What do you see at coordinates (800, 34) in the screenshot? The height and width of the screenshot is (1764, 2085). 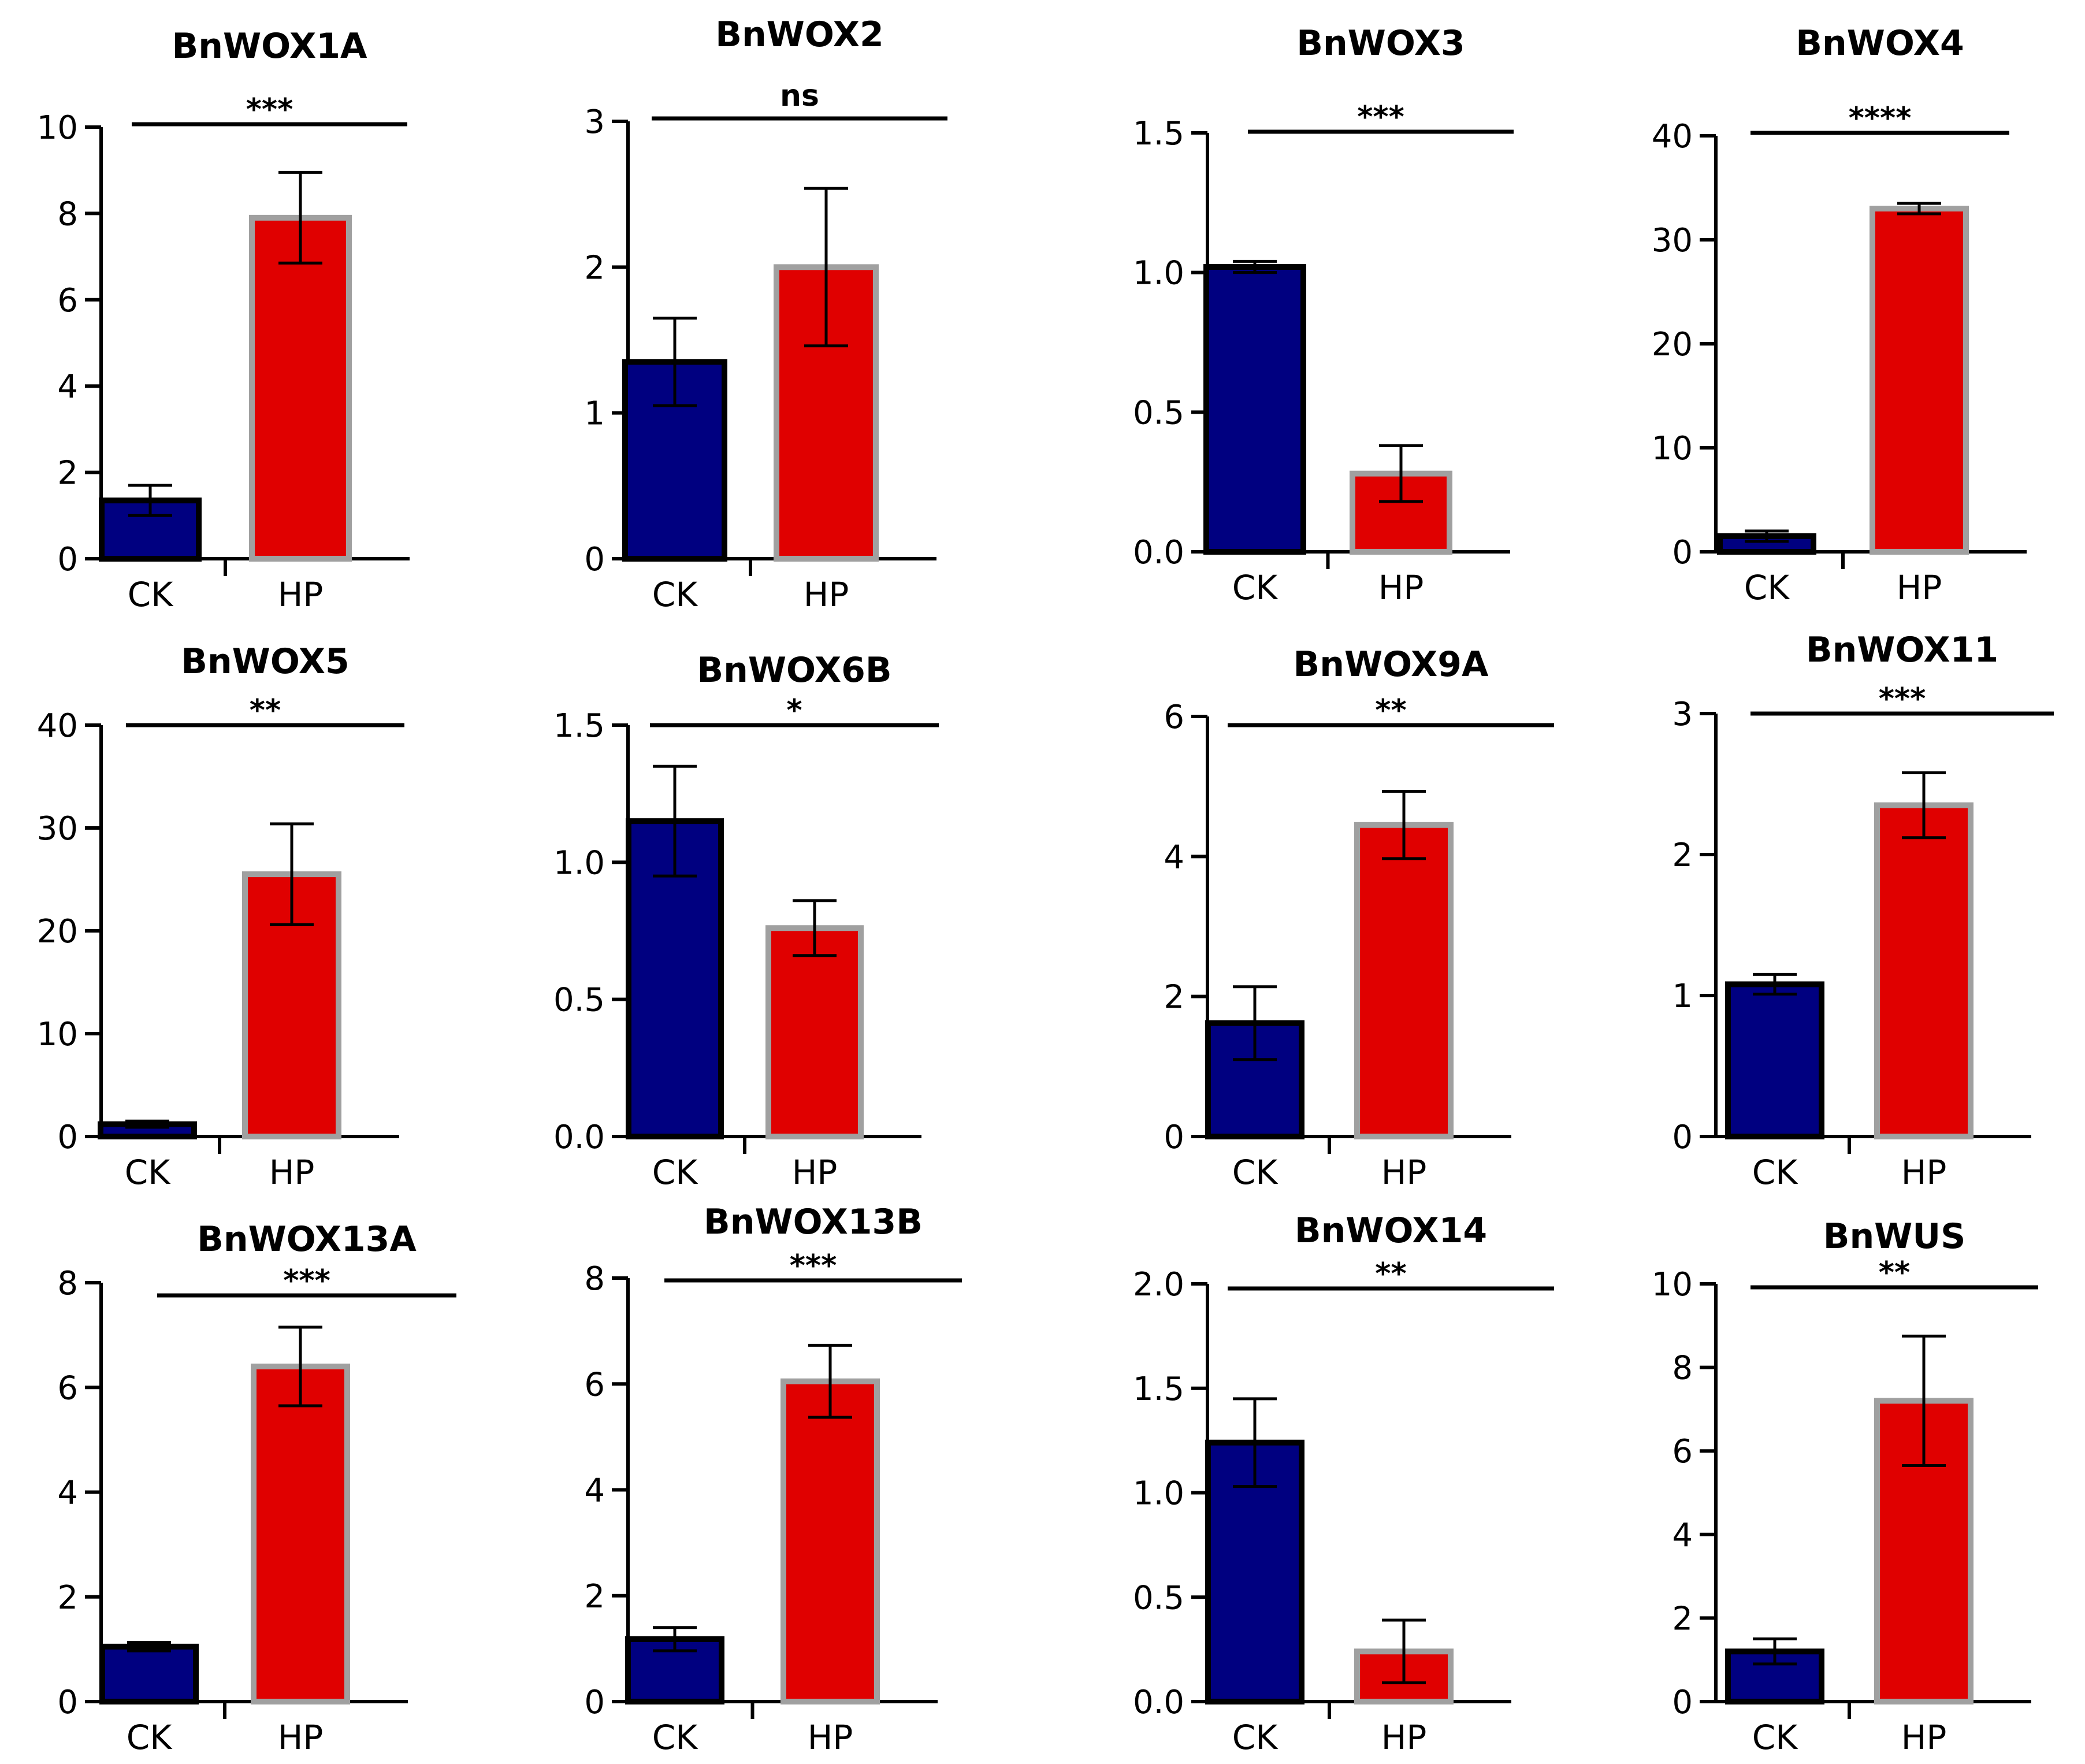 I see `chart-title: BnWOX2` at bounding box center [800, 34].